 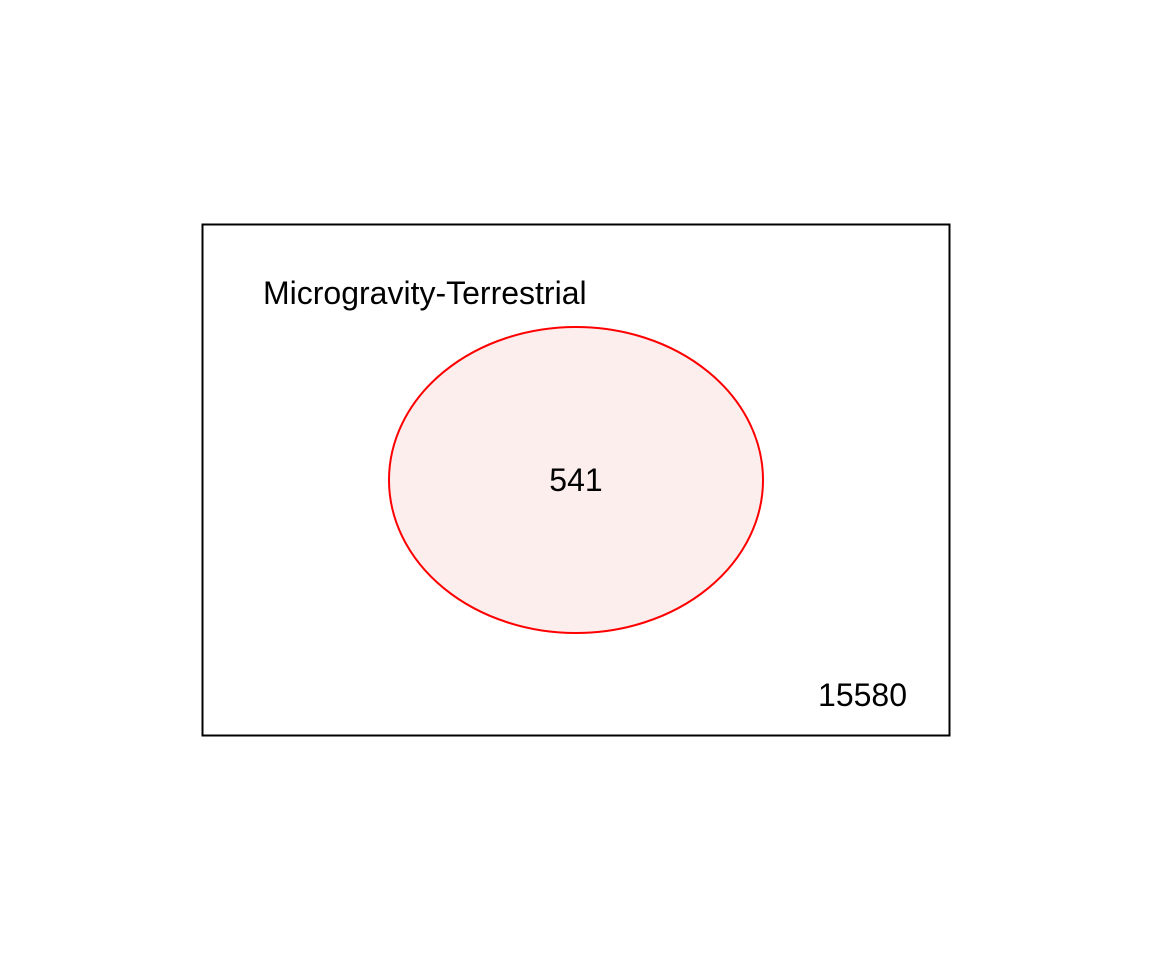 I want to click on set-circle-microgravity-terrestrial, so click(x=576, y=480).